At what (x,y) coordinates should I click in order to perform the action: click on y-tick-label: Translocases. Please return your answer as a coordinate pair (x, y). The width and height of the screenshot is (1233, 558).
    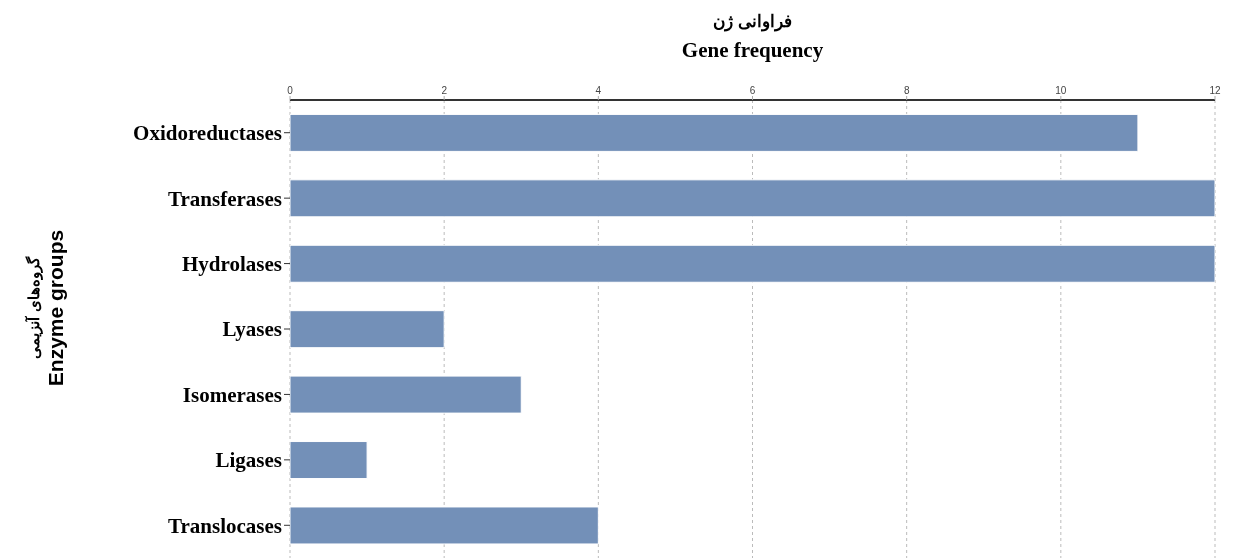
    Looking at the image, I should click on (225, 525).